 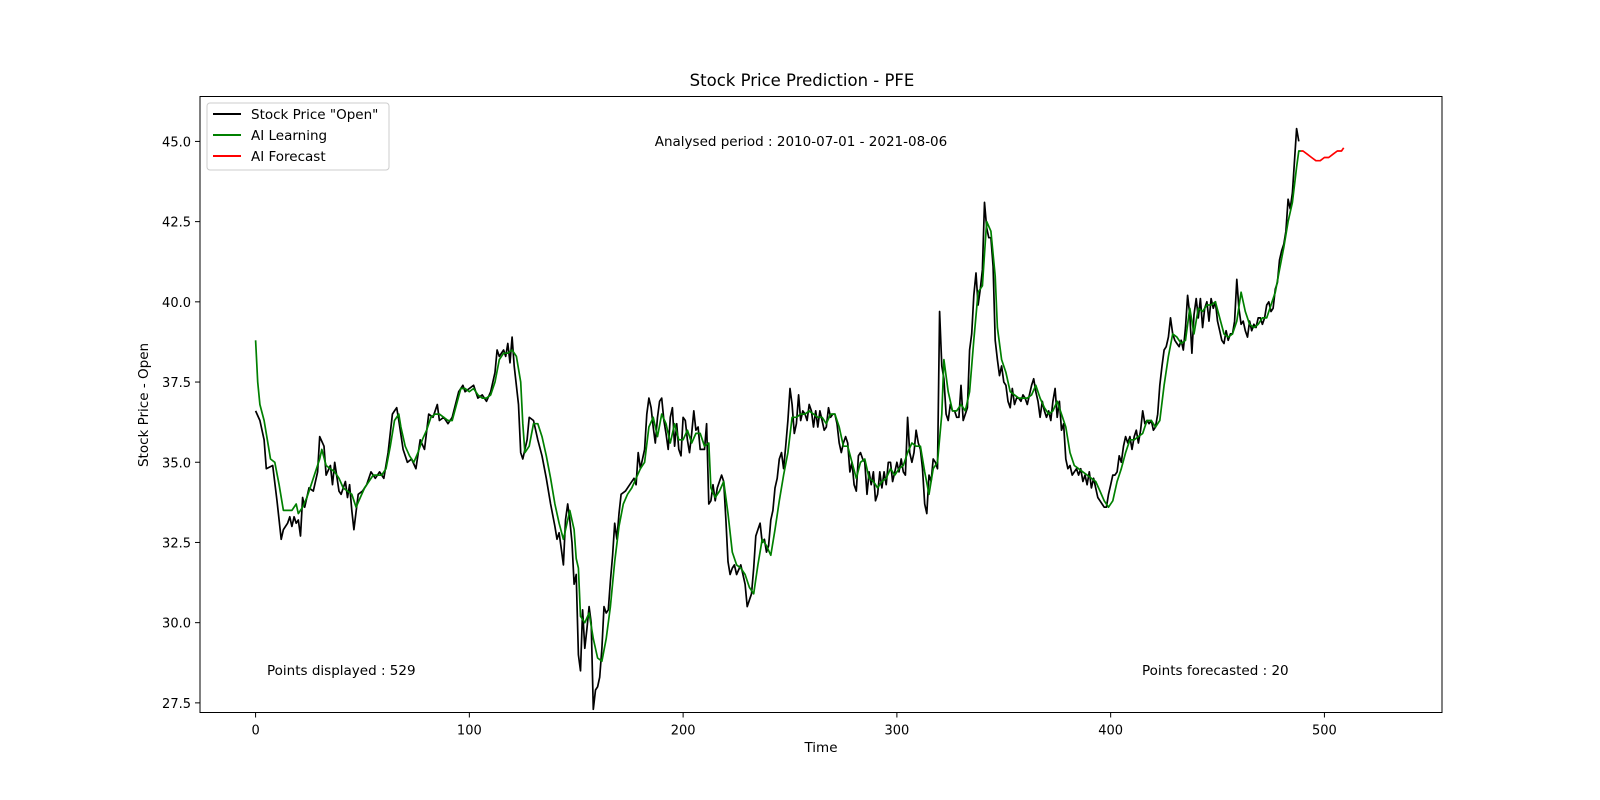 I want to click on y-tick-label: 42.5, so click(x=176, y=223).